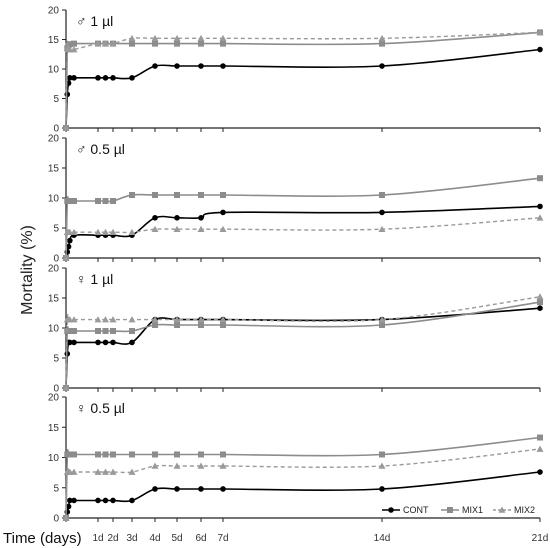 Image resolution: width=550 pixels, height=548 pixels. Describe the element at coordinates (450, 510) in the screenshot. I see `legend-marker-mix1` at that location.